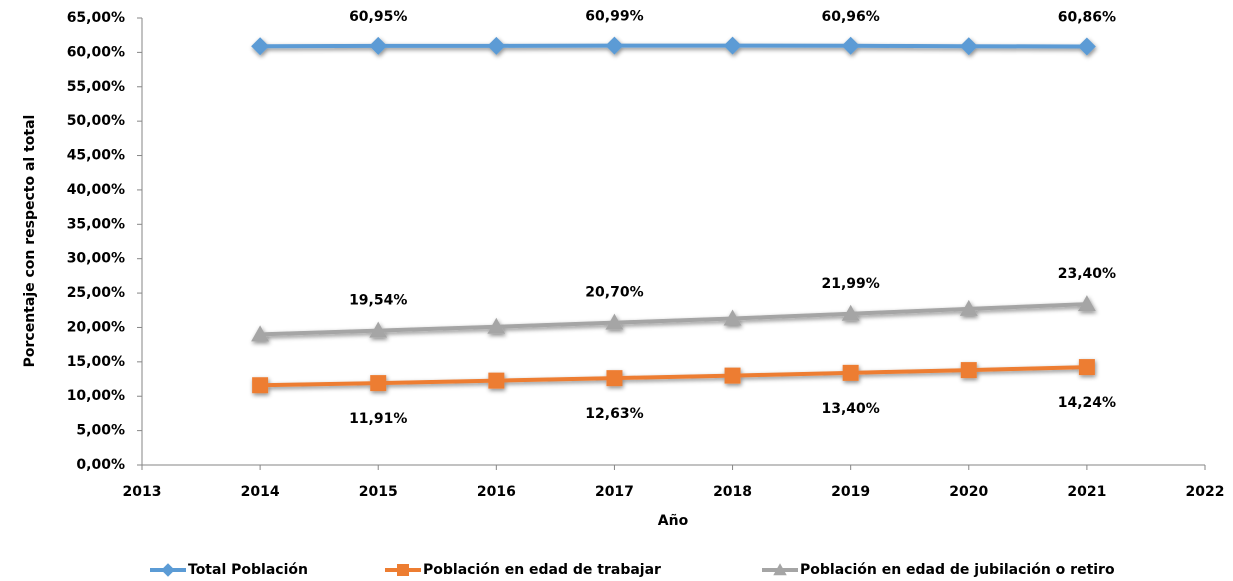  I want to click on y-tick-label: 55,00%, so click(96, 87).